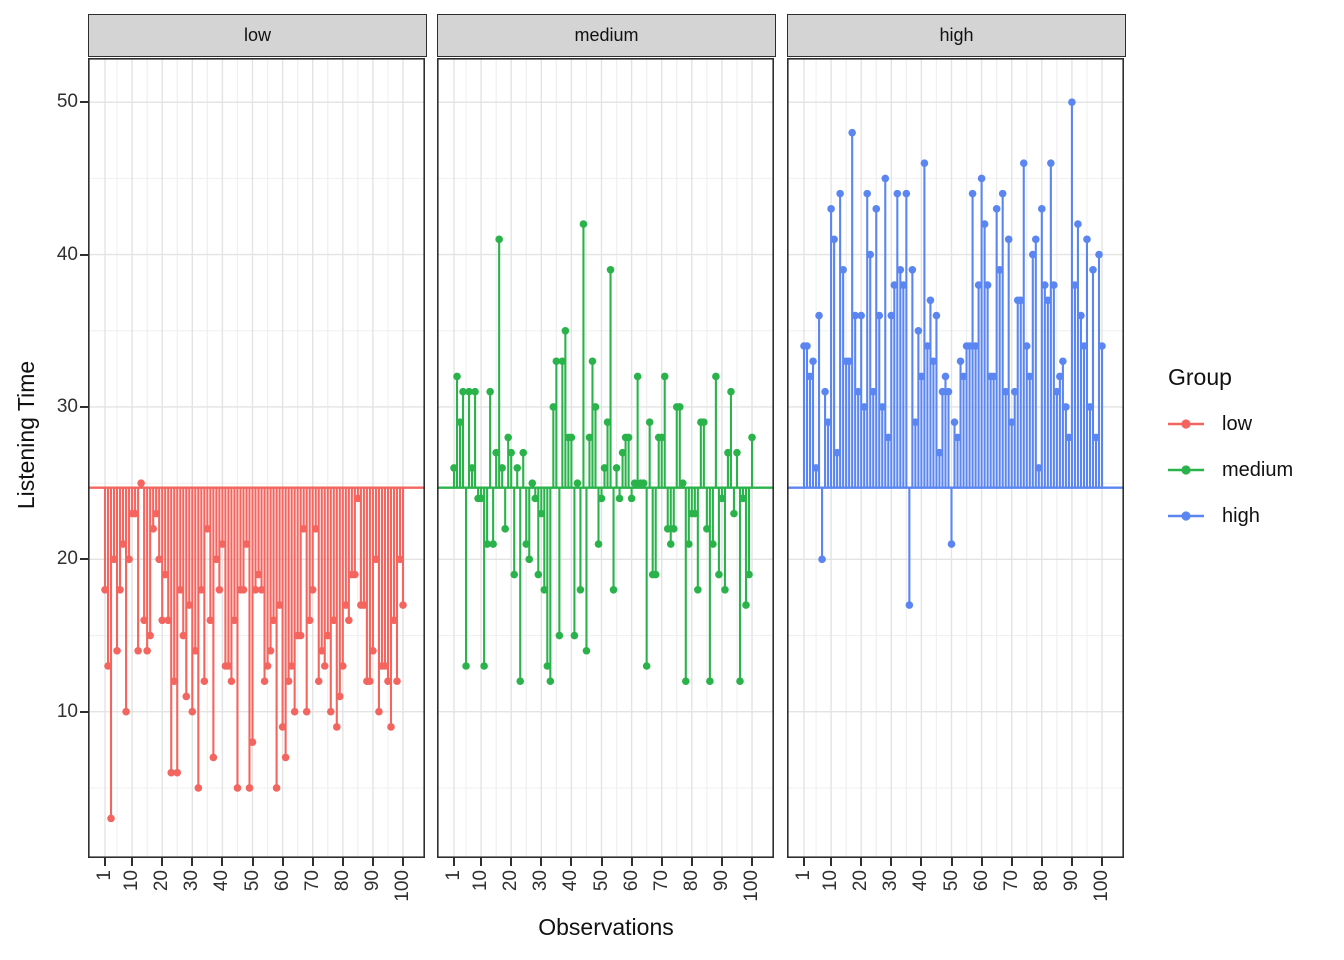  I want to click on facet-strip-label: low, so click(257, 35).